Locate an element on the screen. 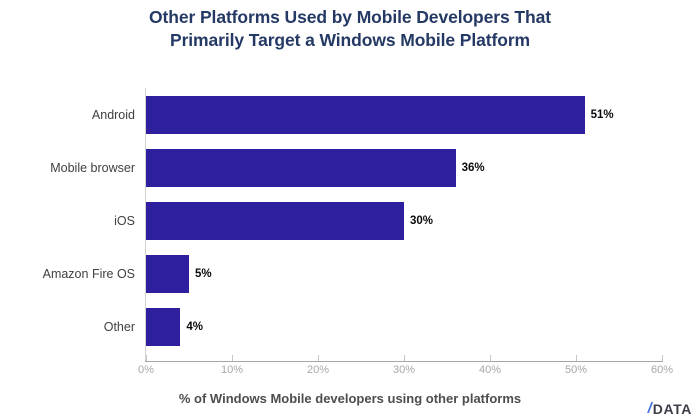  bar-value-mobile-browser: 36% is located at coordinates (473, 168).